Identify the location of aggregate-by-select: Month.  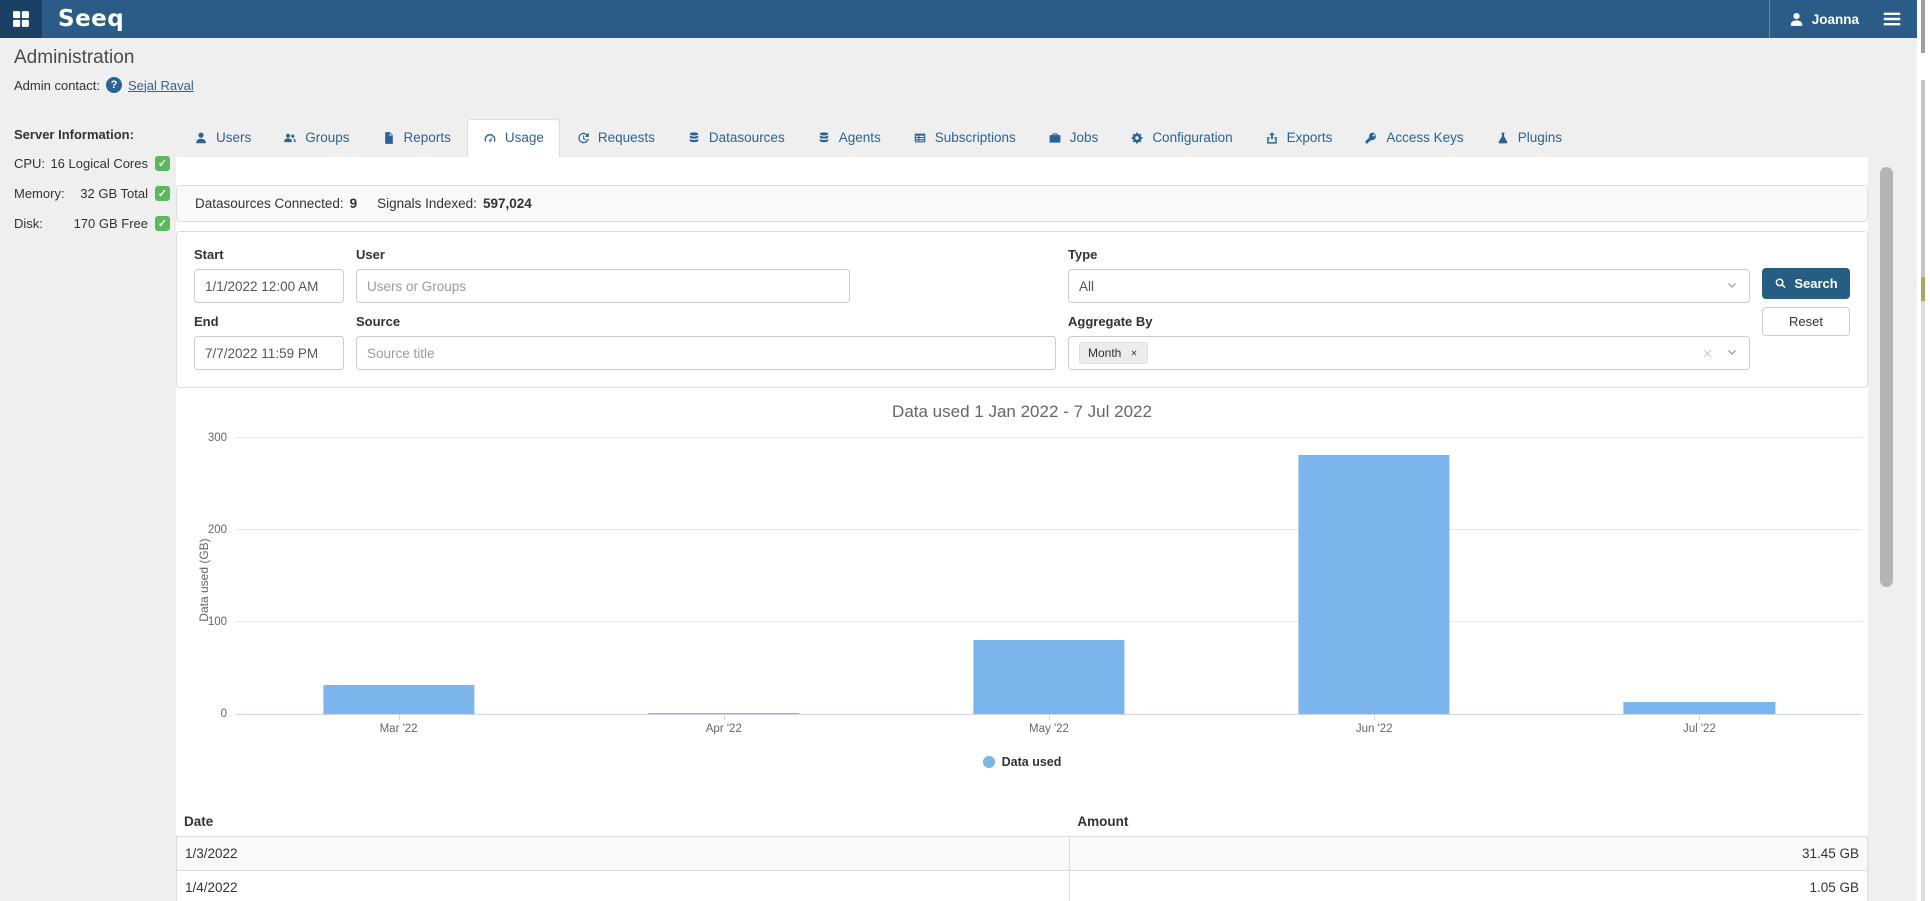
(1409, 353).